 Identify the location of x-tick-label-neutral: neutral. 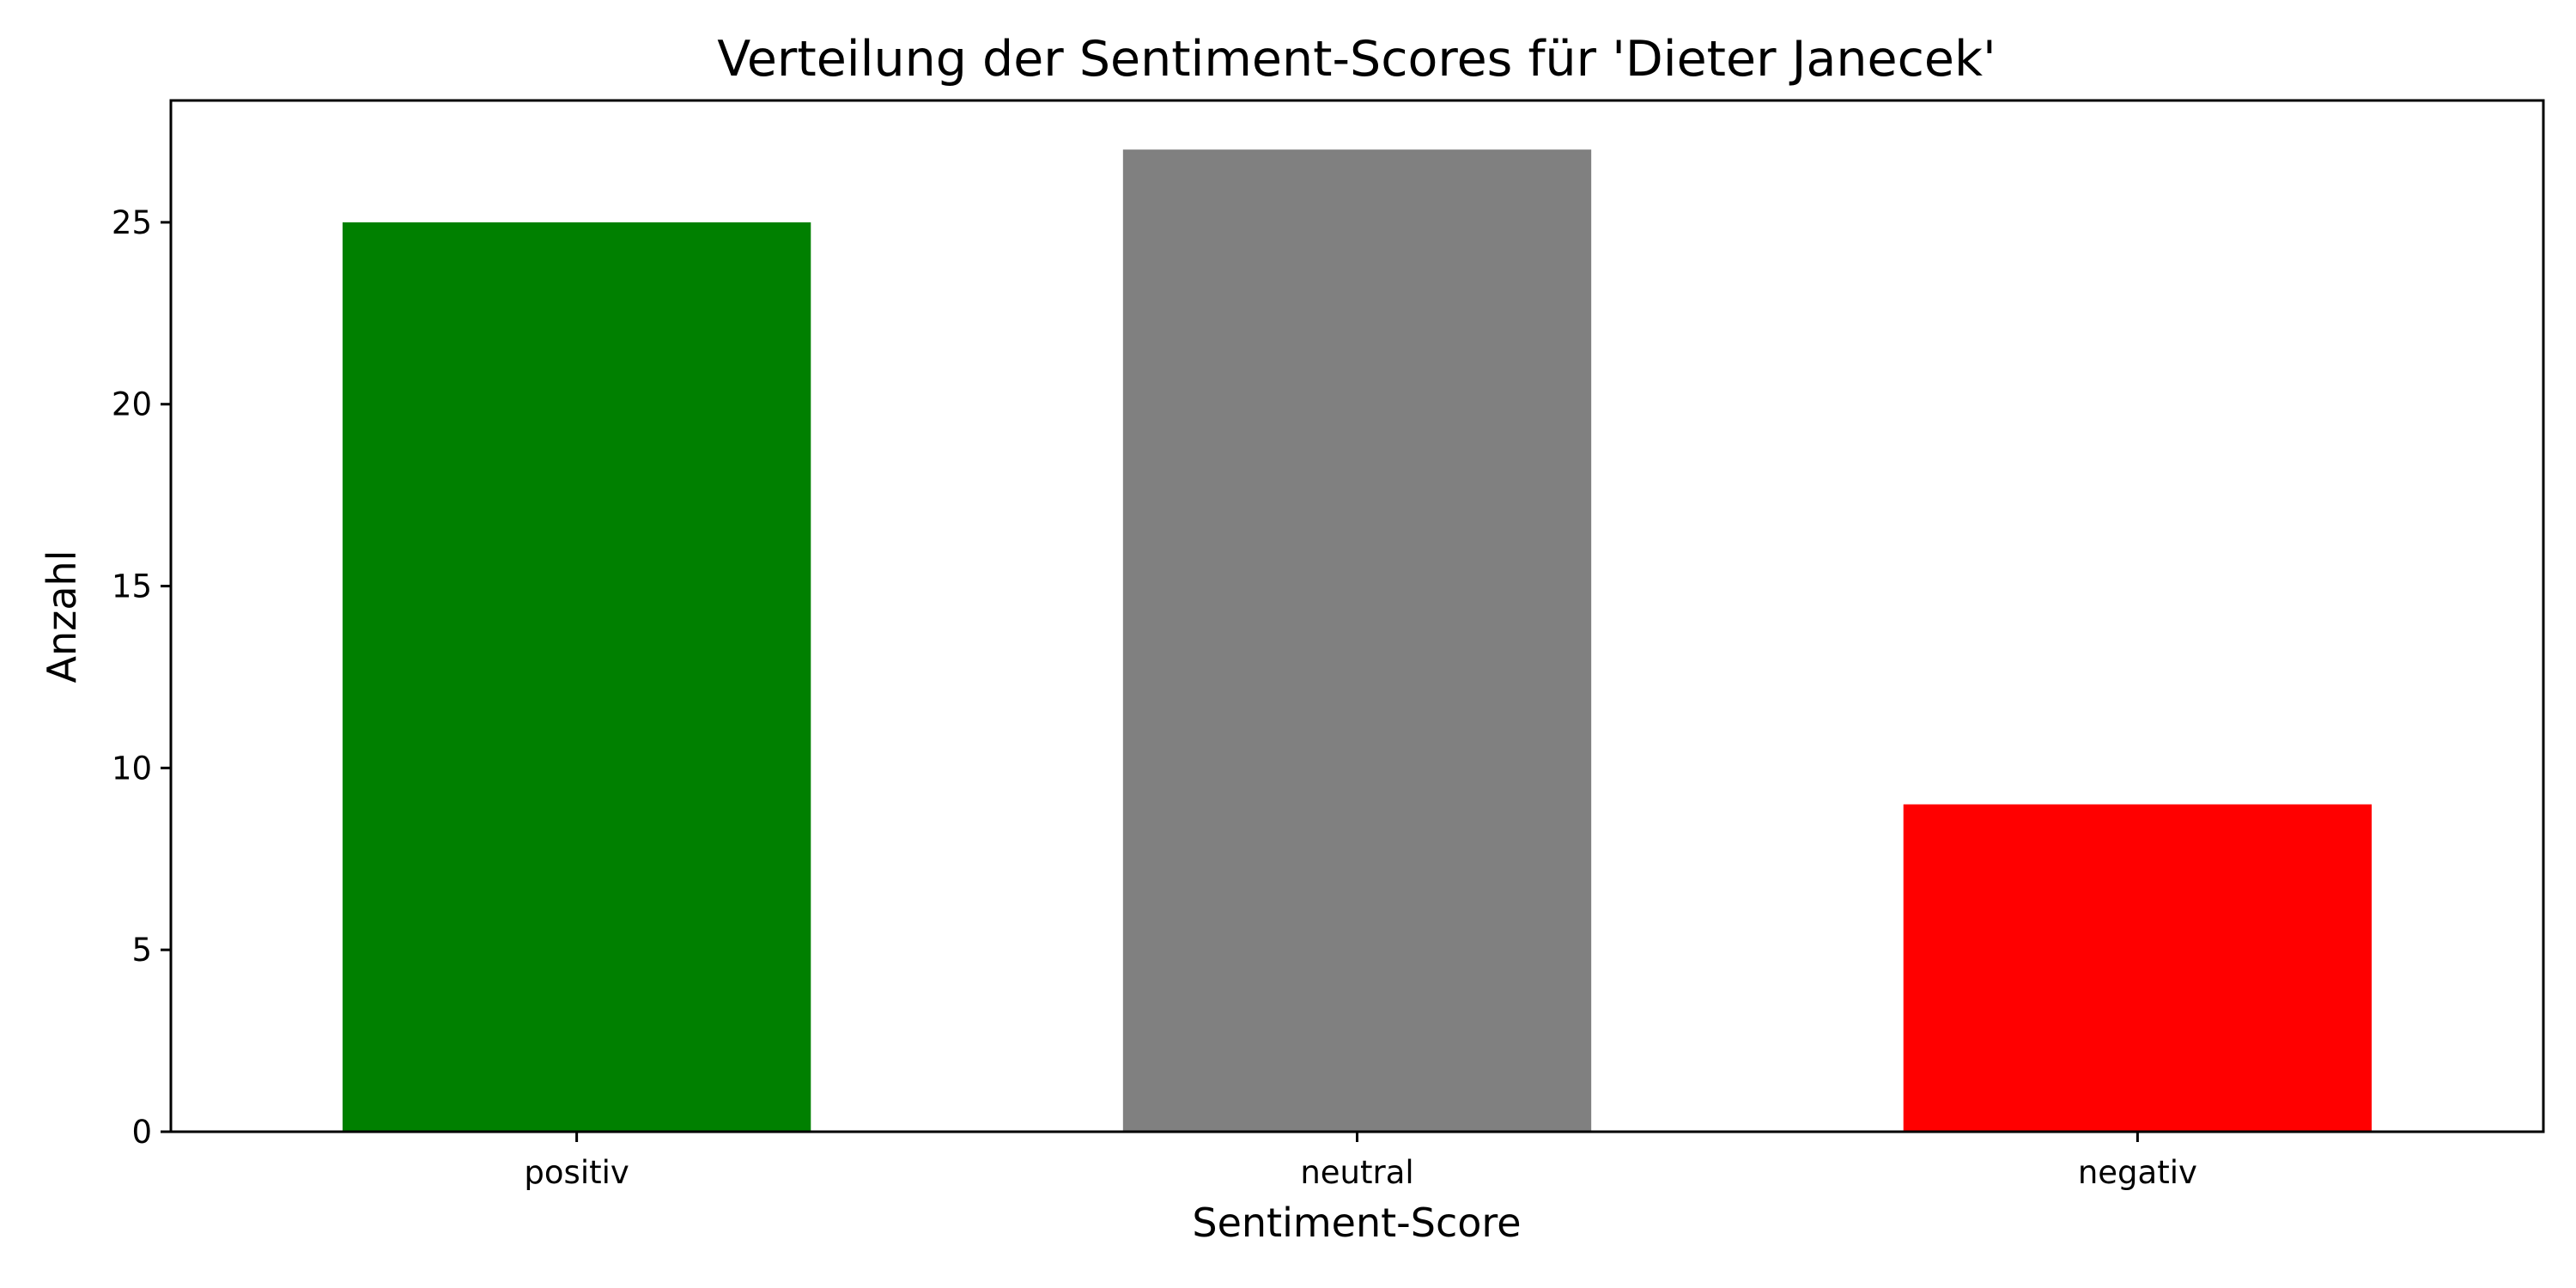
(1356, 1173).